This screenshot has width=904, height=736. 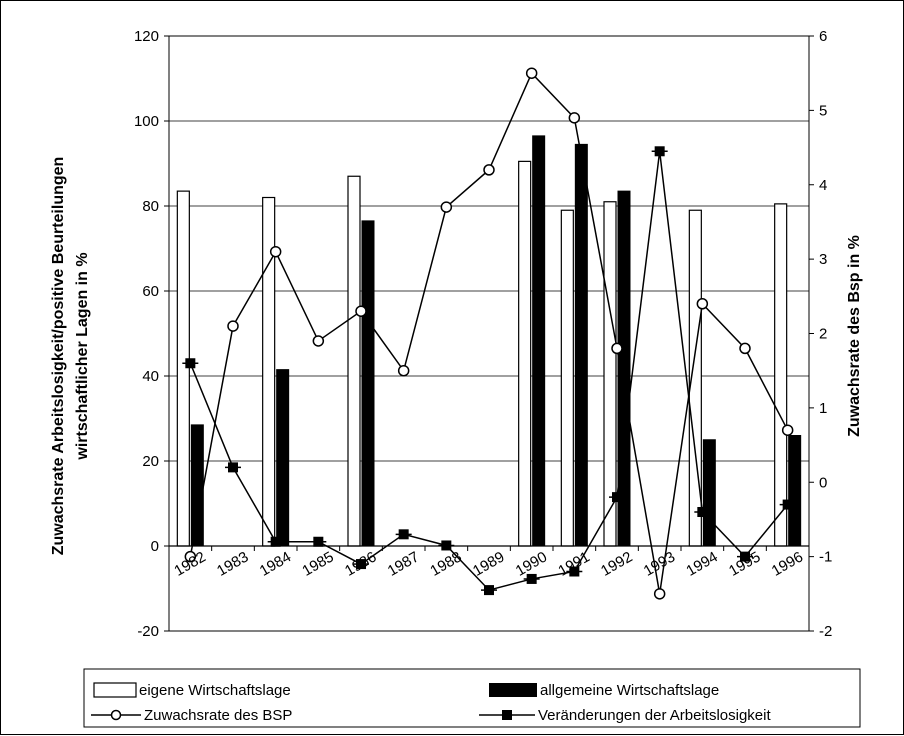 I want to click on y2-axis-title: Zuwachsrate des Bsp in %, so click(x=854, y=336).